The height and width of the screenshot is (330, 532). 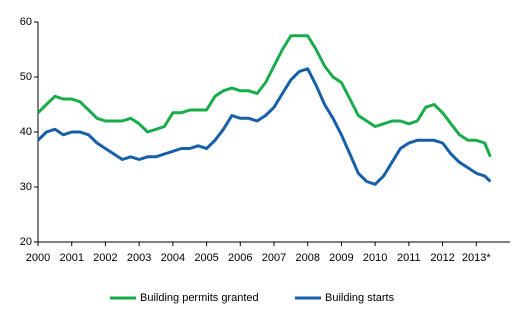 What do you see at coordinates (240, 258) in the screenshot?
I see `x-tick-label: 2006` at bounding box center [240, 258].